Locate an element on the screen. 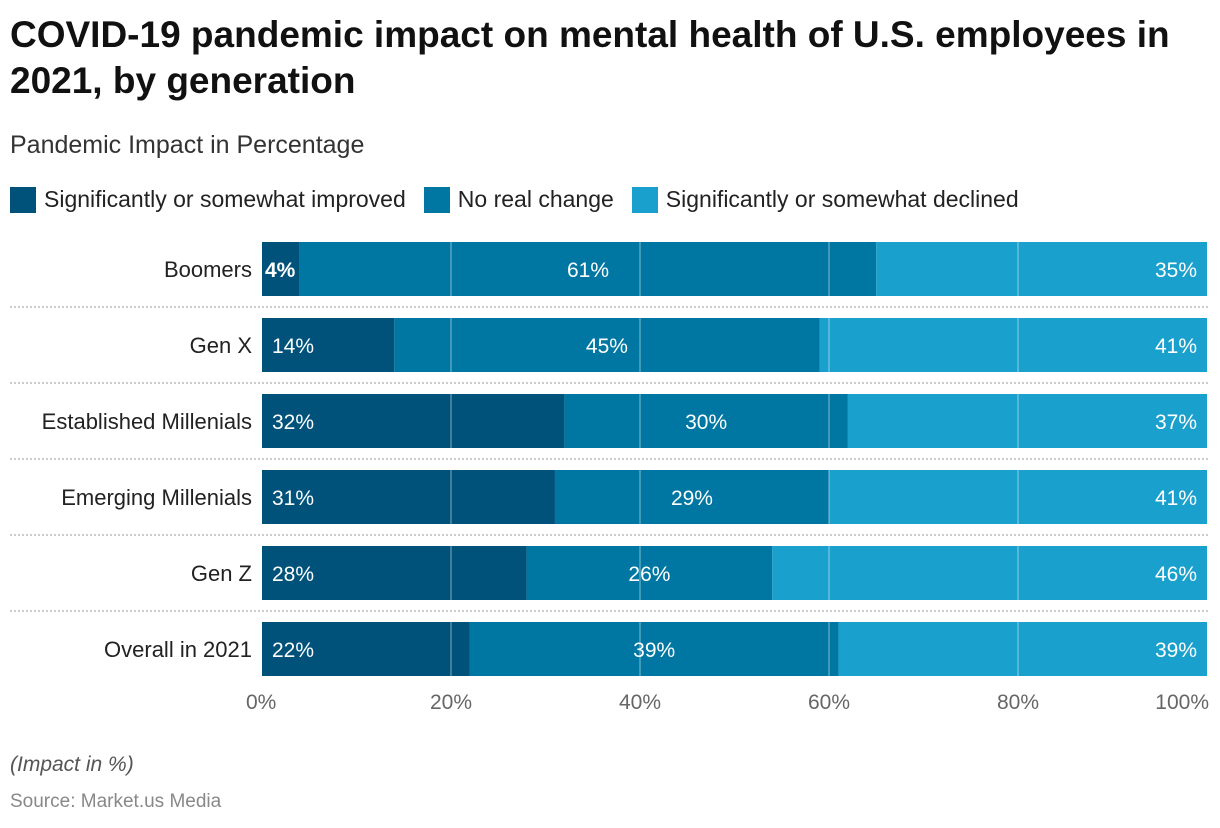 This screenshot has height=828, width=1220. x-tick-label: 80% is located at coordinates (1018, 702).